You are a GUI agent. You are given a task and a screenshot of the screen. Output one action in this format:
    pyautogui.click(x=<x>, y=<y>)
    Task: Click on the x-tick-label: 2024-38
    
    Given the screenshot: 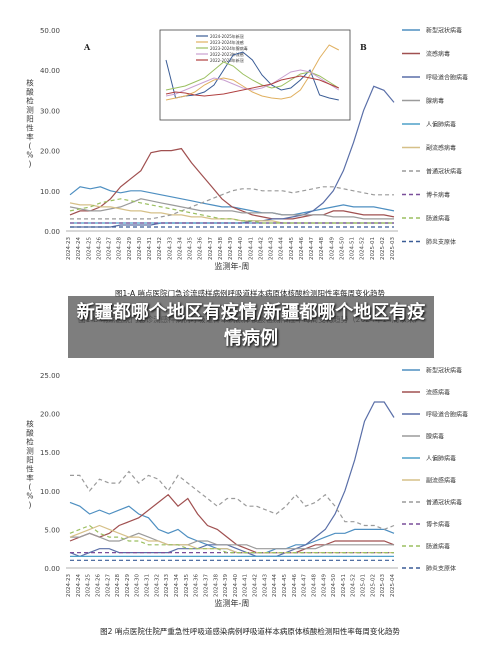 What is the action you would take?
    pyautogui.click(x=216, y=585)
    